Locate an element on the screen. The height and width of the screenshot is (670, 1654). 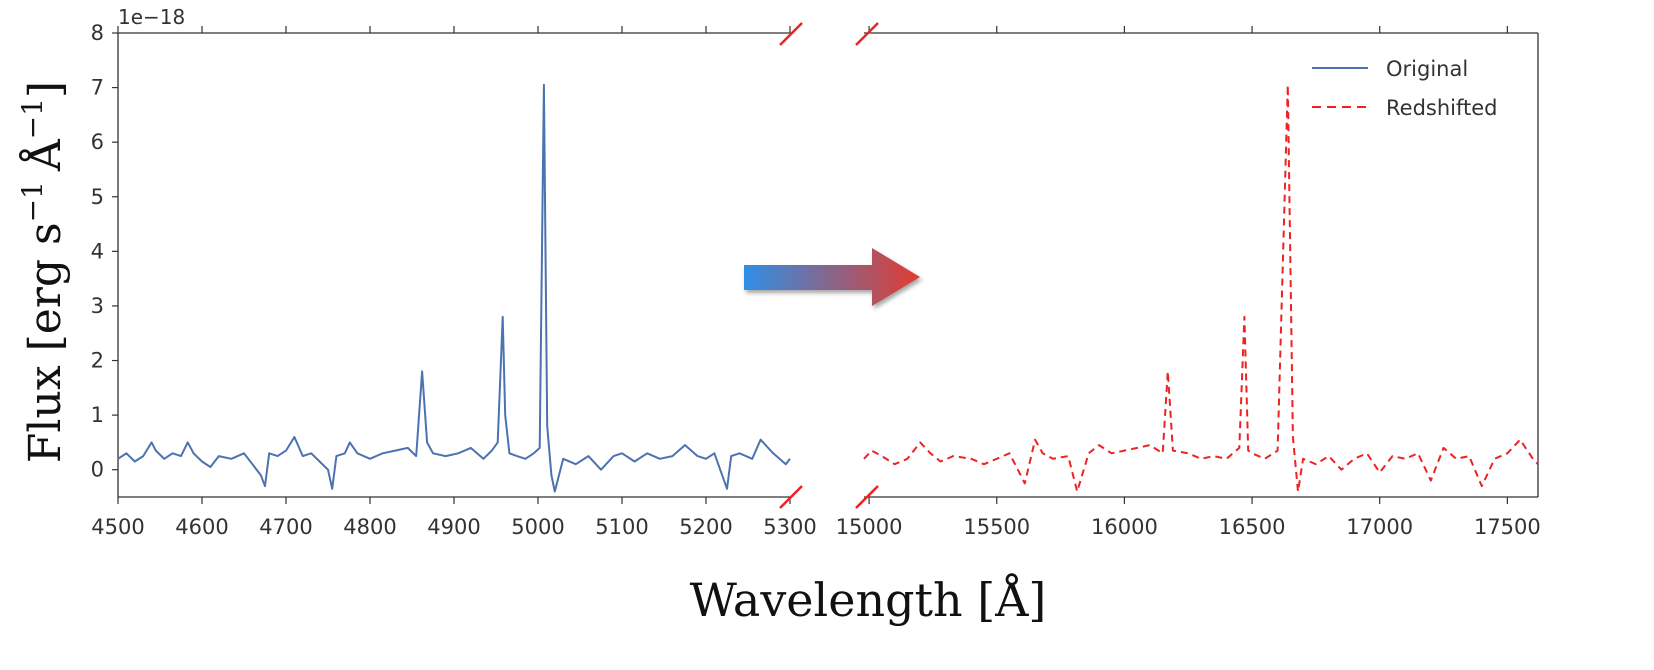
y-tick-label: 8 is located at coordinates (97, 33).